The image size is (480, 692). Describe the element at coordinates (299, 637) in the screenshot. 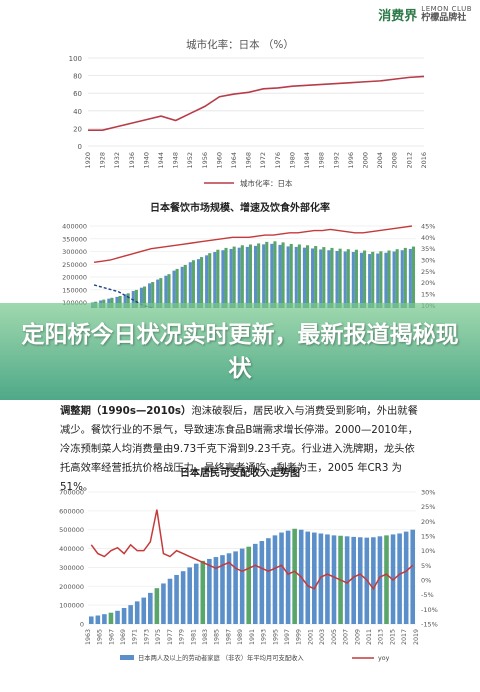

I see `x-tick-label: 1999` at that location.